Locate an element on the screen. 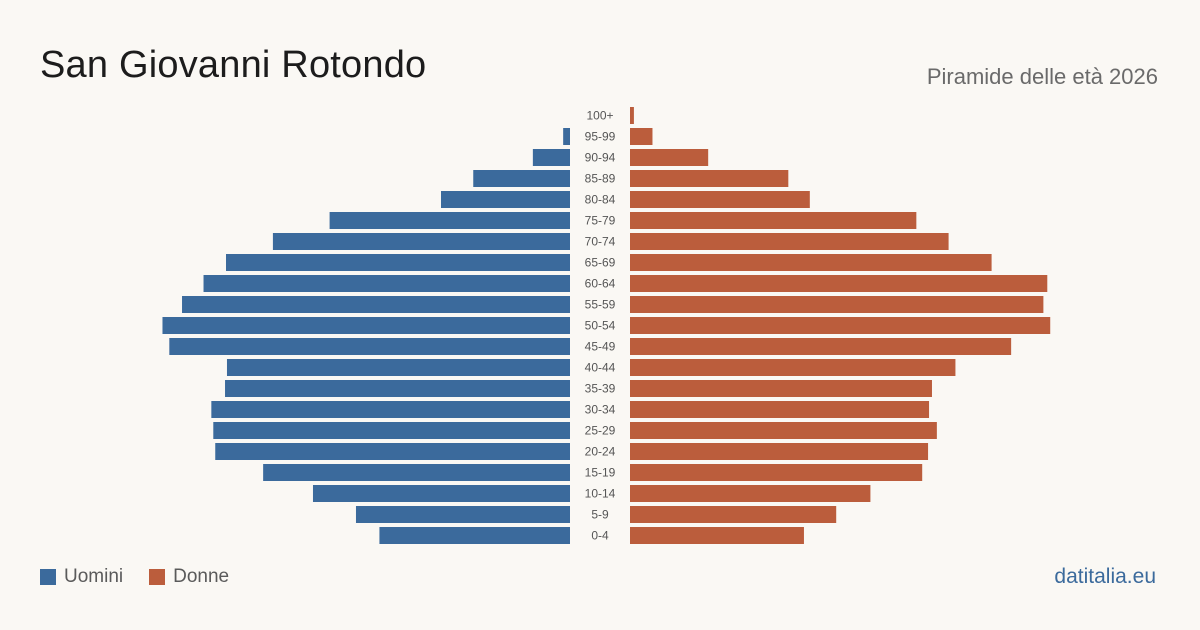  age-label-100+: 100+ is located at coordinates (599, 116).